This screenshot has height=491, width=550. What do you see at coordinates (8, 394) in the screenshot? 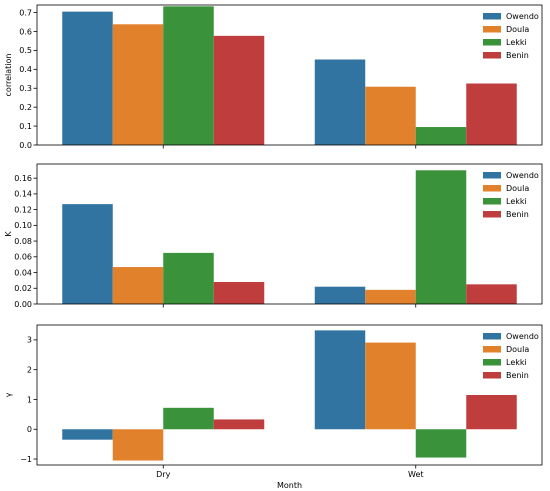
I see `y-axis-label: γ` at bounding box center [8, 394].